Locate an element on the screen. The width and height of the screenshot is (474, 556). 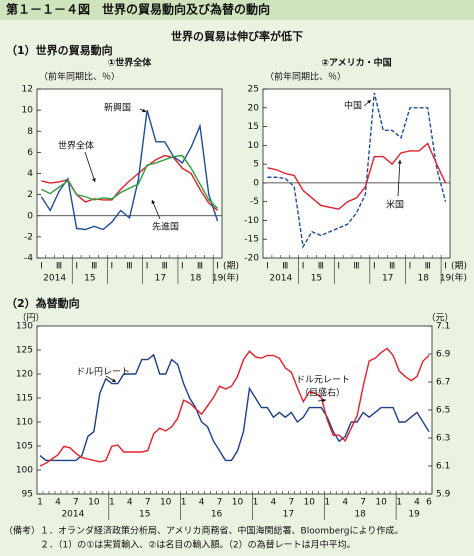
y-tick-label: 15 is located at coordinates (253, 127).